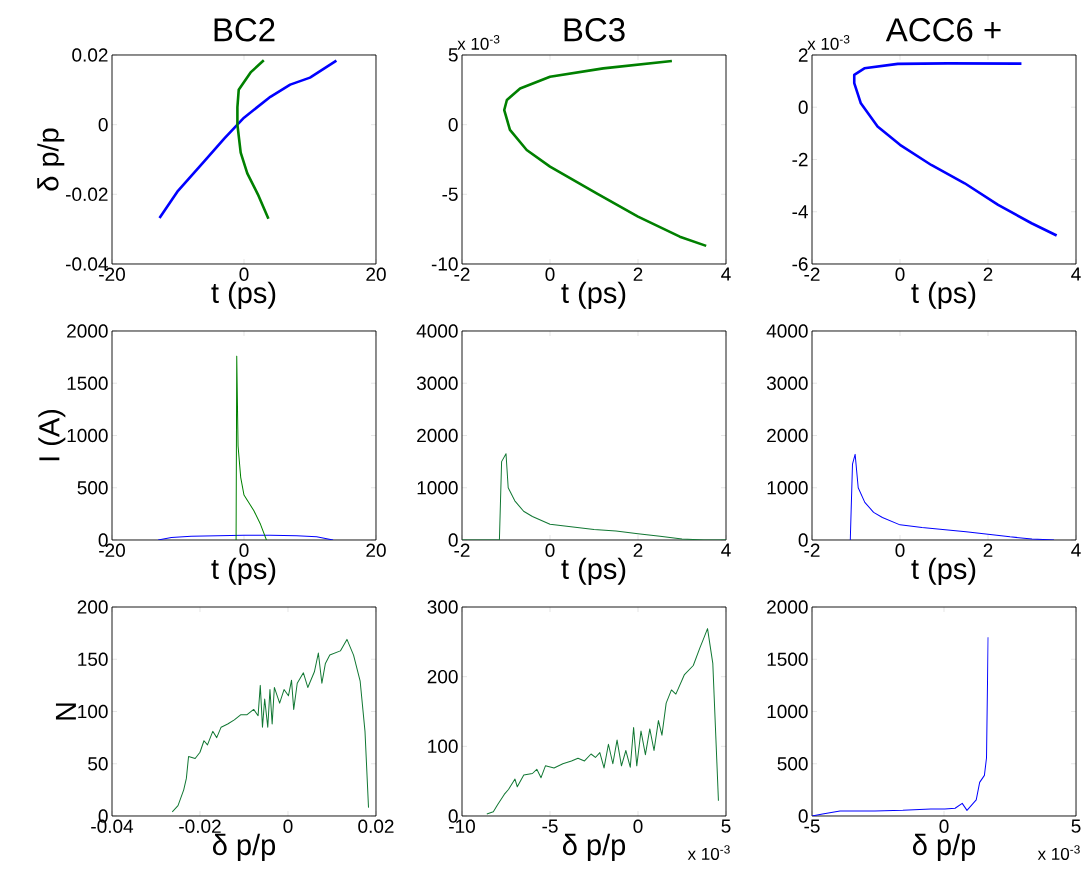  What do you see at coordinates (93, 659) in the screenshot?
I see `y-tick-label: 150` at bounding box center [93, 659].